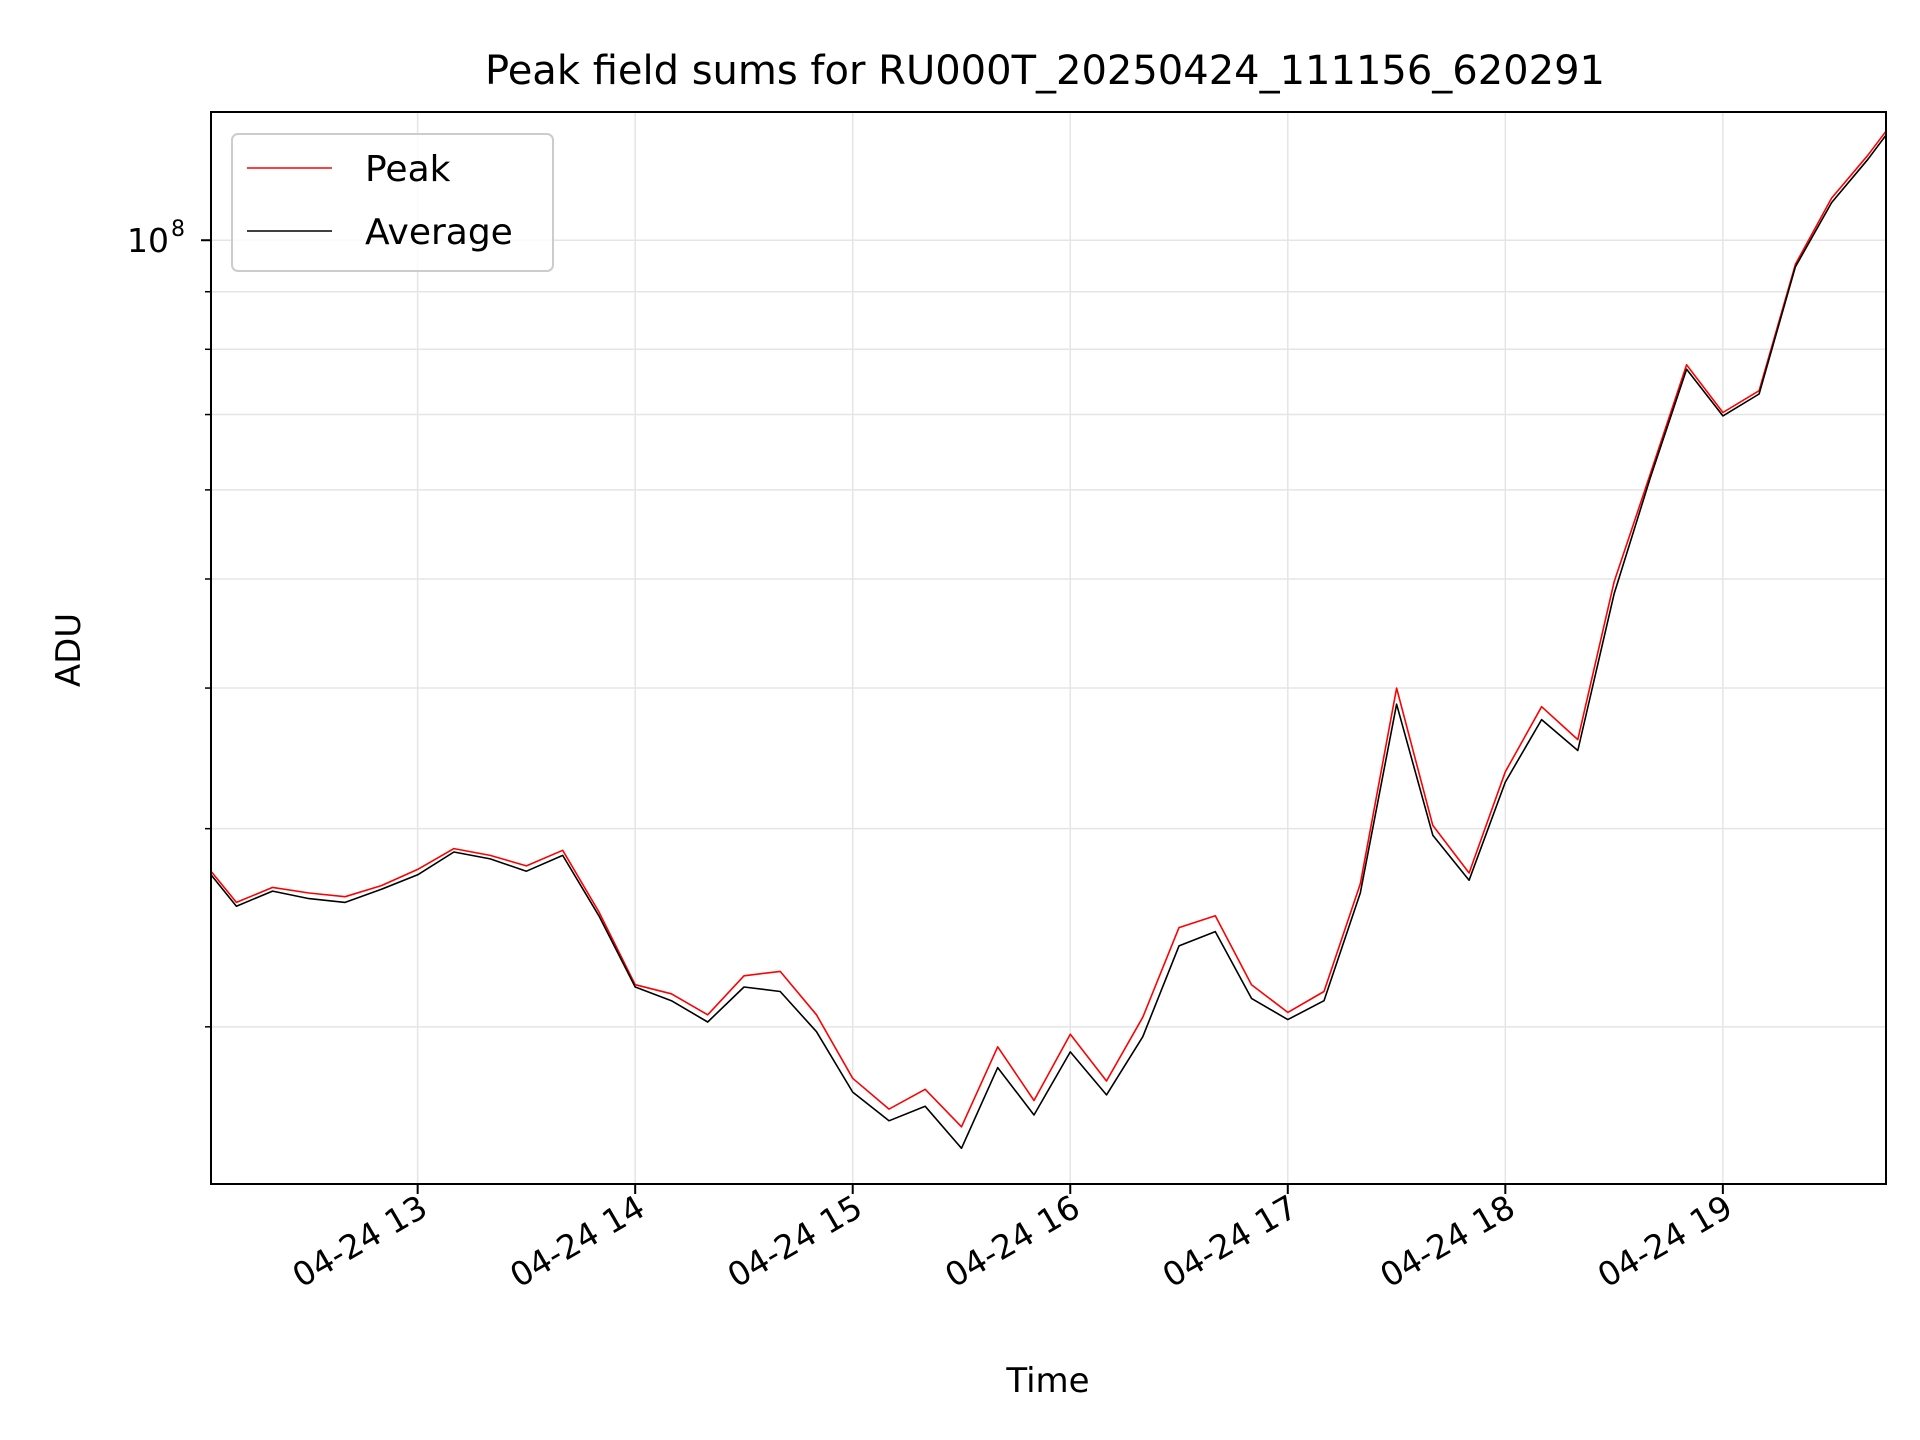 The height and width of the screenshot is (1440, 1920). Describe the element at coordinates (169, 622) in the screenshot. I see `y-axis: 10 8` at that location.